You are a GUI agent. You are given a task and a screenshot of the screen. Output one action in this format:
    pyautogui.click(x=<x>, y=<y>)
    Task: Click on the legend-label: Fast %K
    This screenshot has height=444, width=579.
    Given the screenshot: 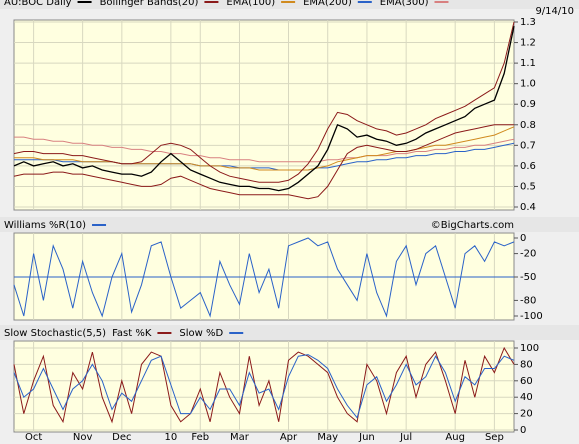 What is the action you would take?
    pyautogui.click(x=132, y=333)
    